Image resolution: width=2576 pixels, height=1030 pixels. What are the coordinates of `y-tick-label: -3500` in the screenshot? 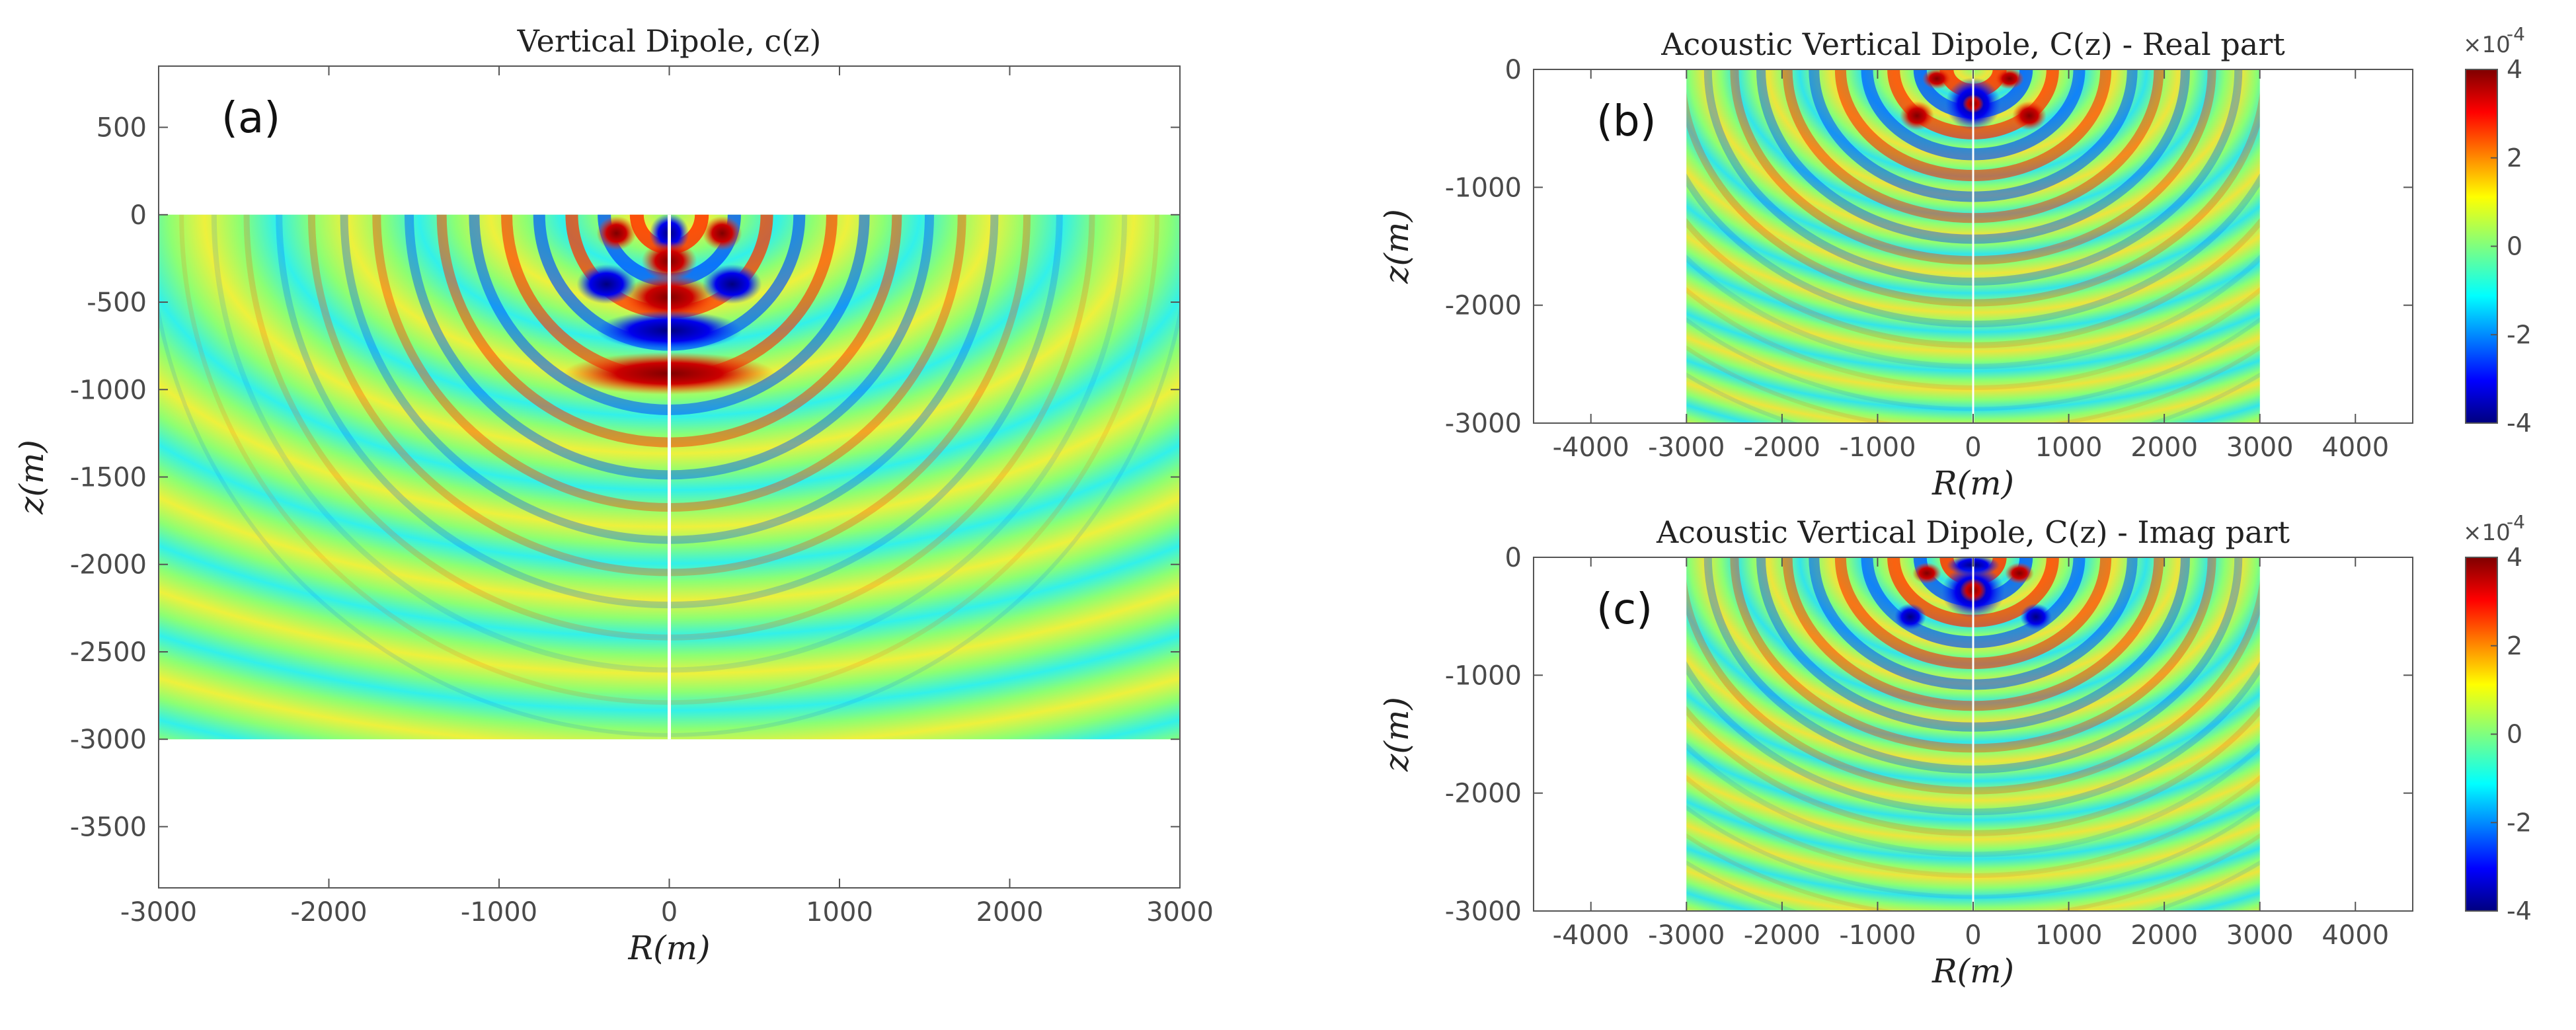 It's located at (108, 827).